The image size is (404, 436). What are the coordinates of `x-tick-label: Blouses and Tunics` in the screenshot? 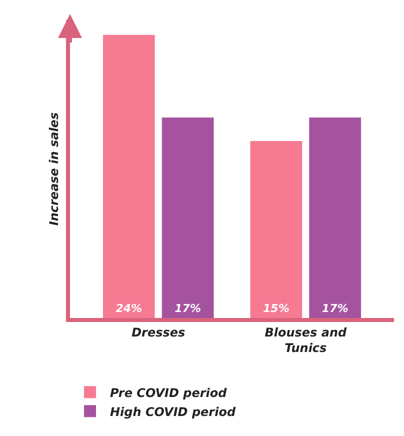 It's located at (305, 340).